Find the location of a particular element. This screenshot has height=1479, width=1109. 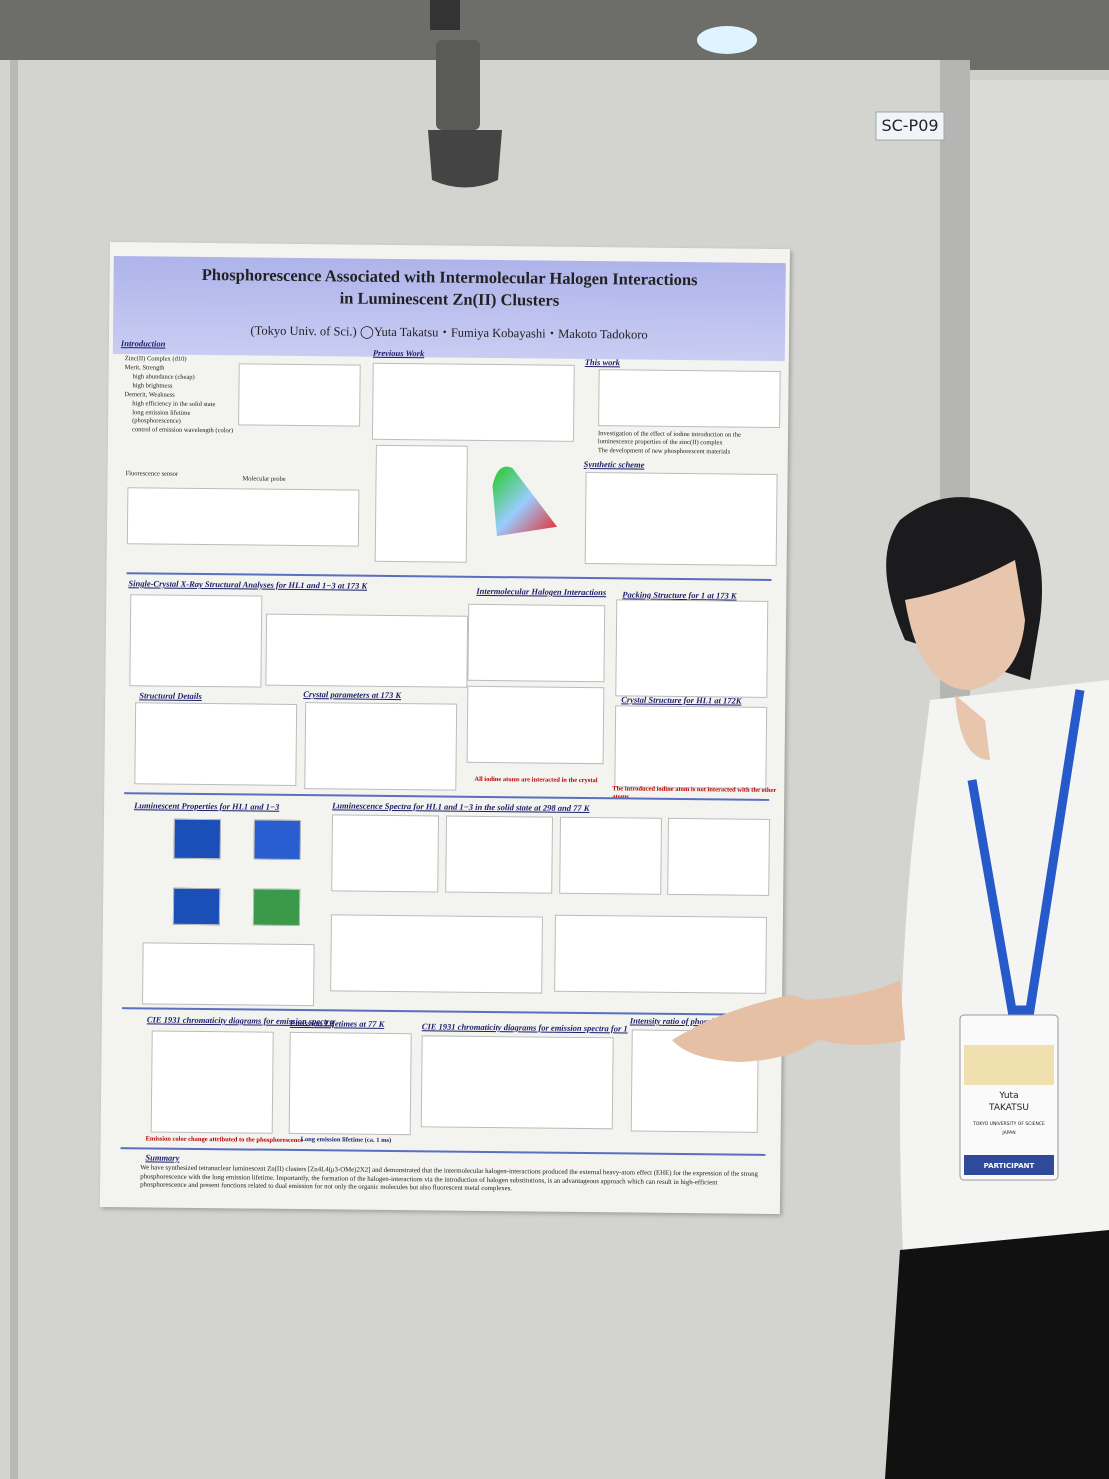

booth-label: SC-P09 is located at coordinates (909, 125).